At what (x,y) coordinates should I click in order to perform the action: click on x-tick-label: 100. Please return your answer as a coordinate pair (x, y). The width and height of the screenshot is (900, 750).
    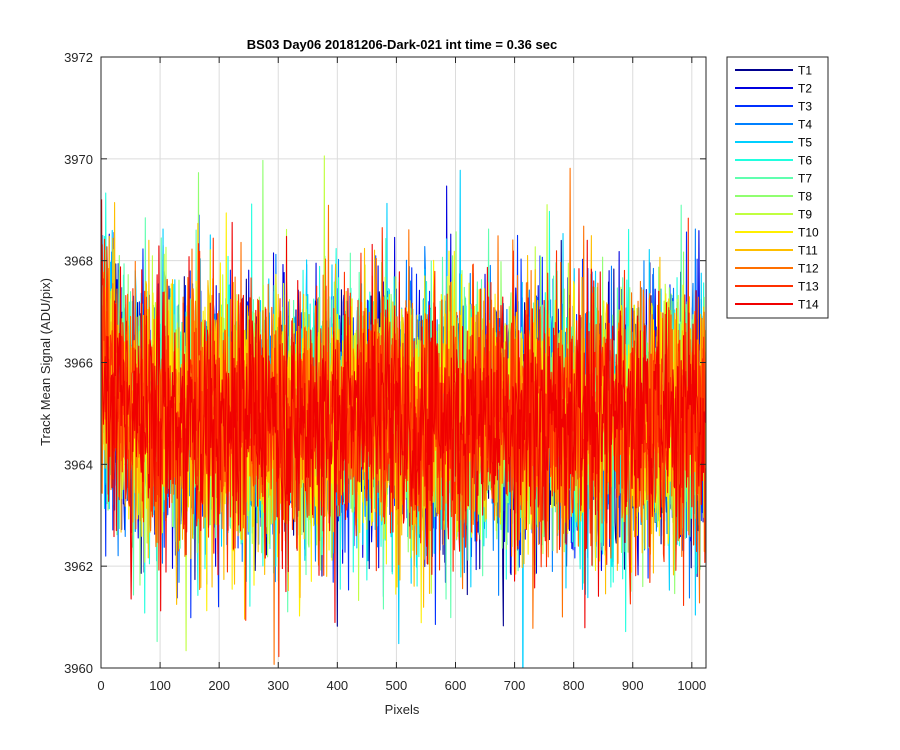
    Looking at the image, I should click on (160, 685).